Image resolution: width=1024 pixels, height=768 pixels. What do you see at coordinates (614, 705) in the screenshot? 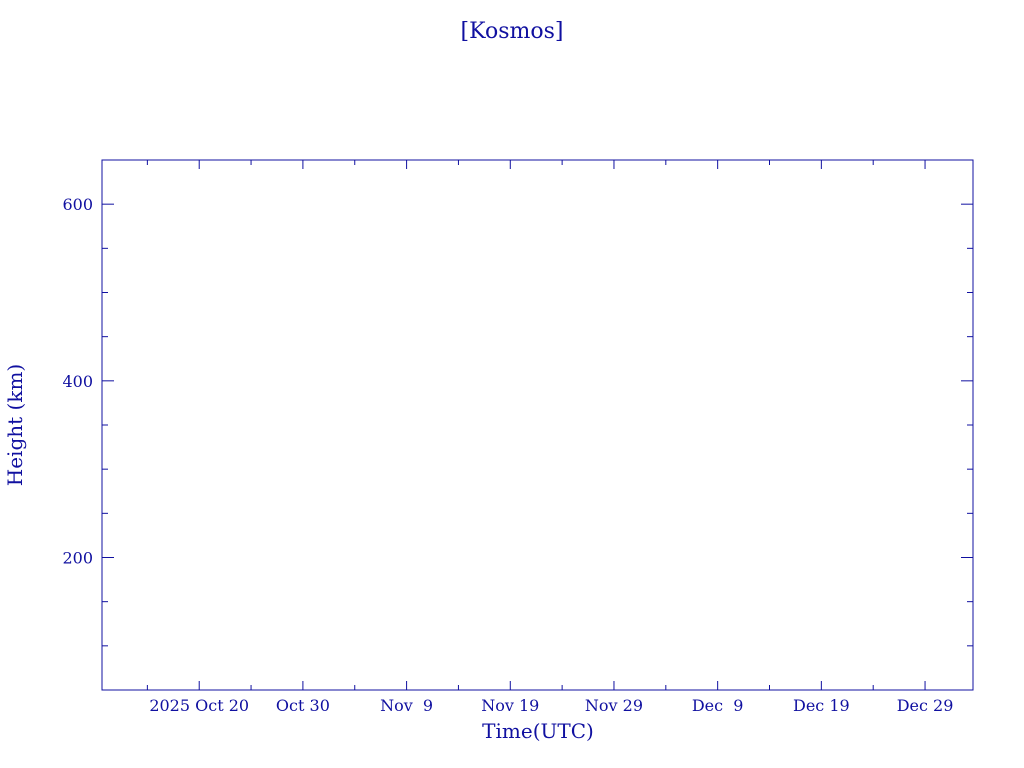
I see `x-tick-label: Nov 29` at bounding box center [614, 705].